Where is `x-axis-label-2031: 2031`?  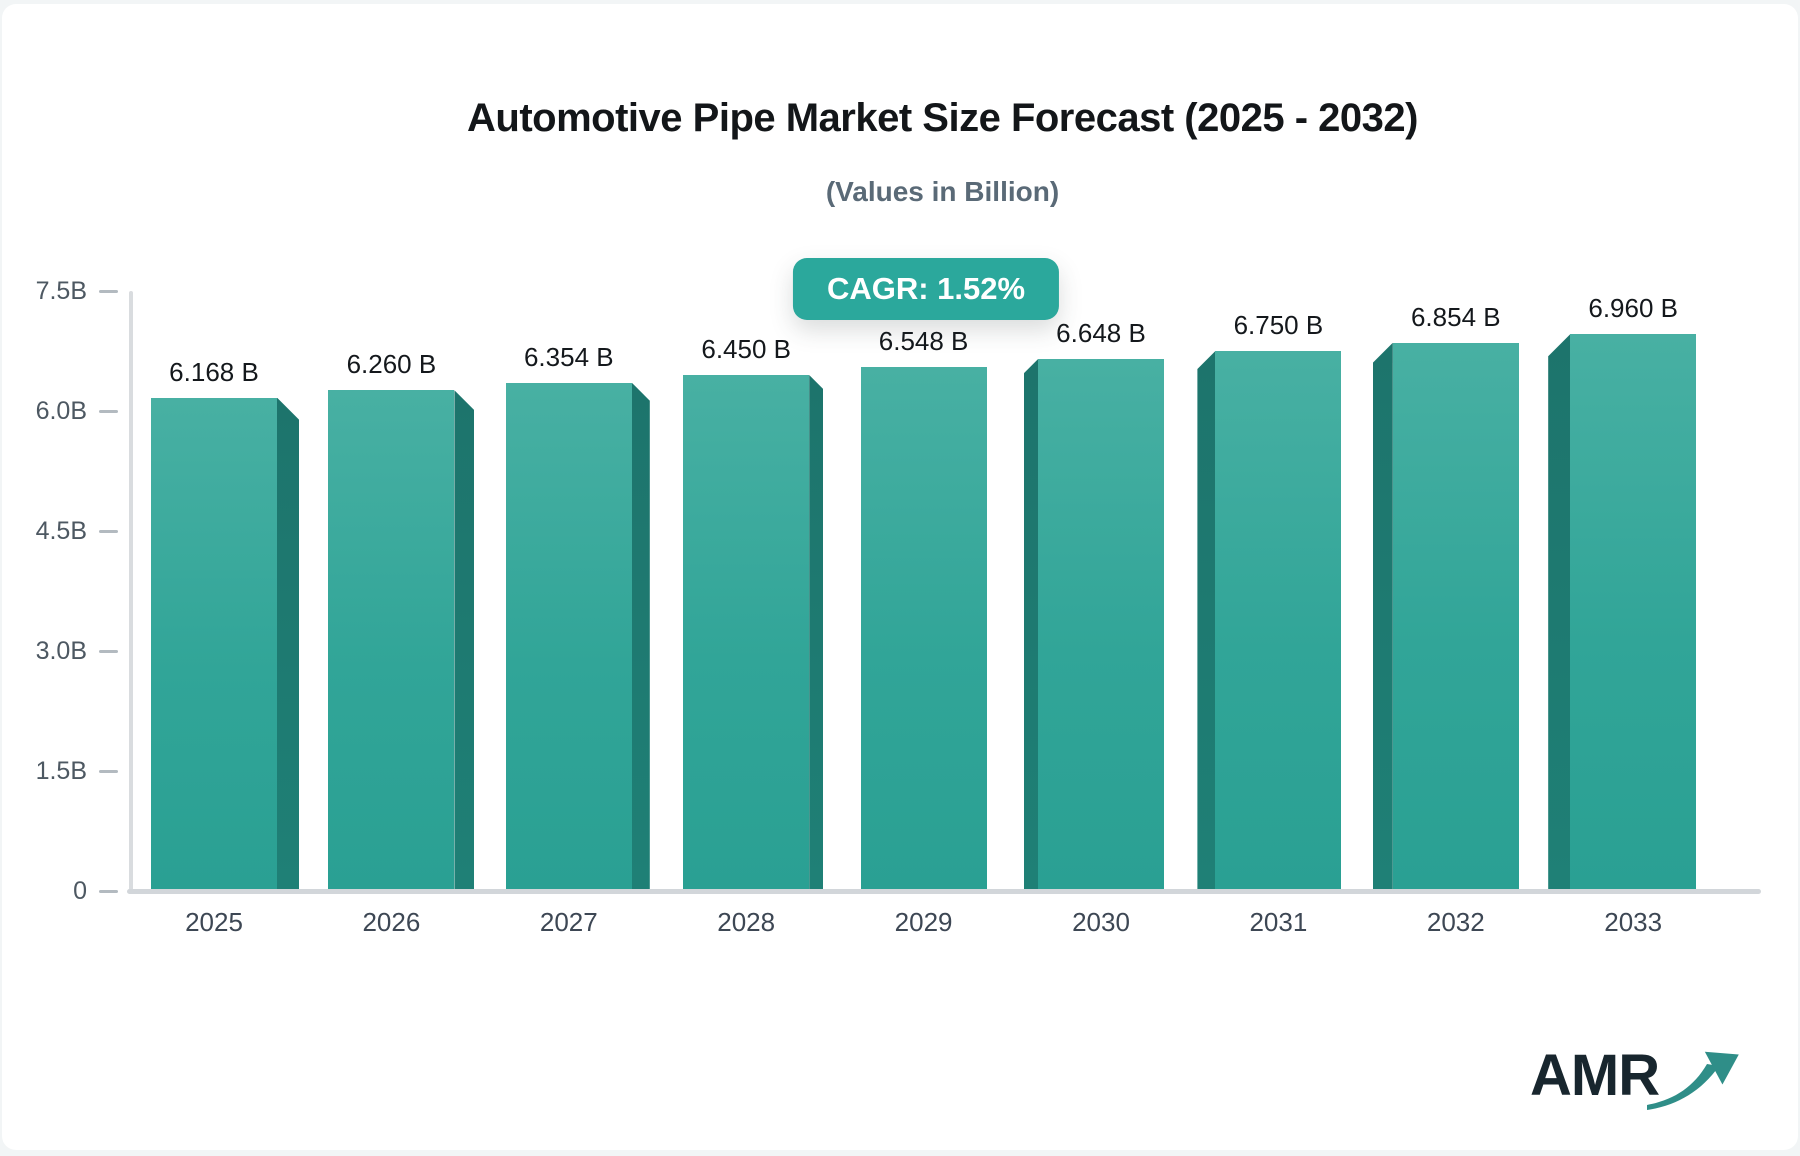 x-axis-label-2031: 2031 is located at coordinates (1278, 922).